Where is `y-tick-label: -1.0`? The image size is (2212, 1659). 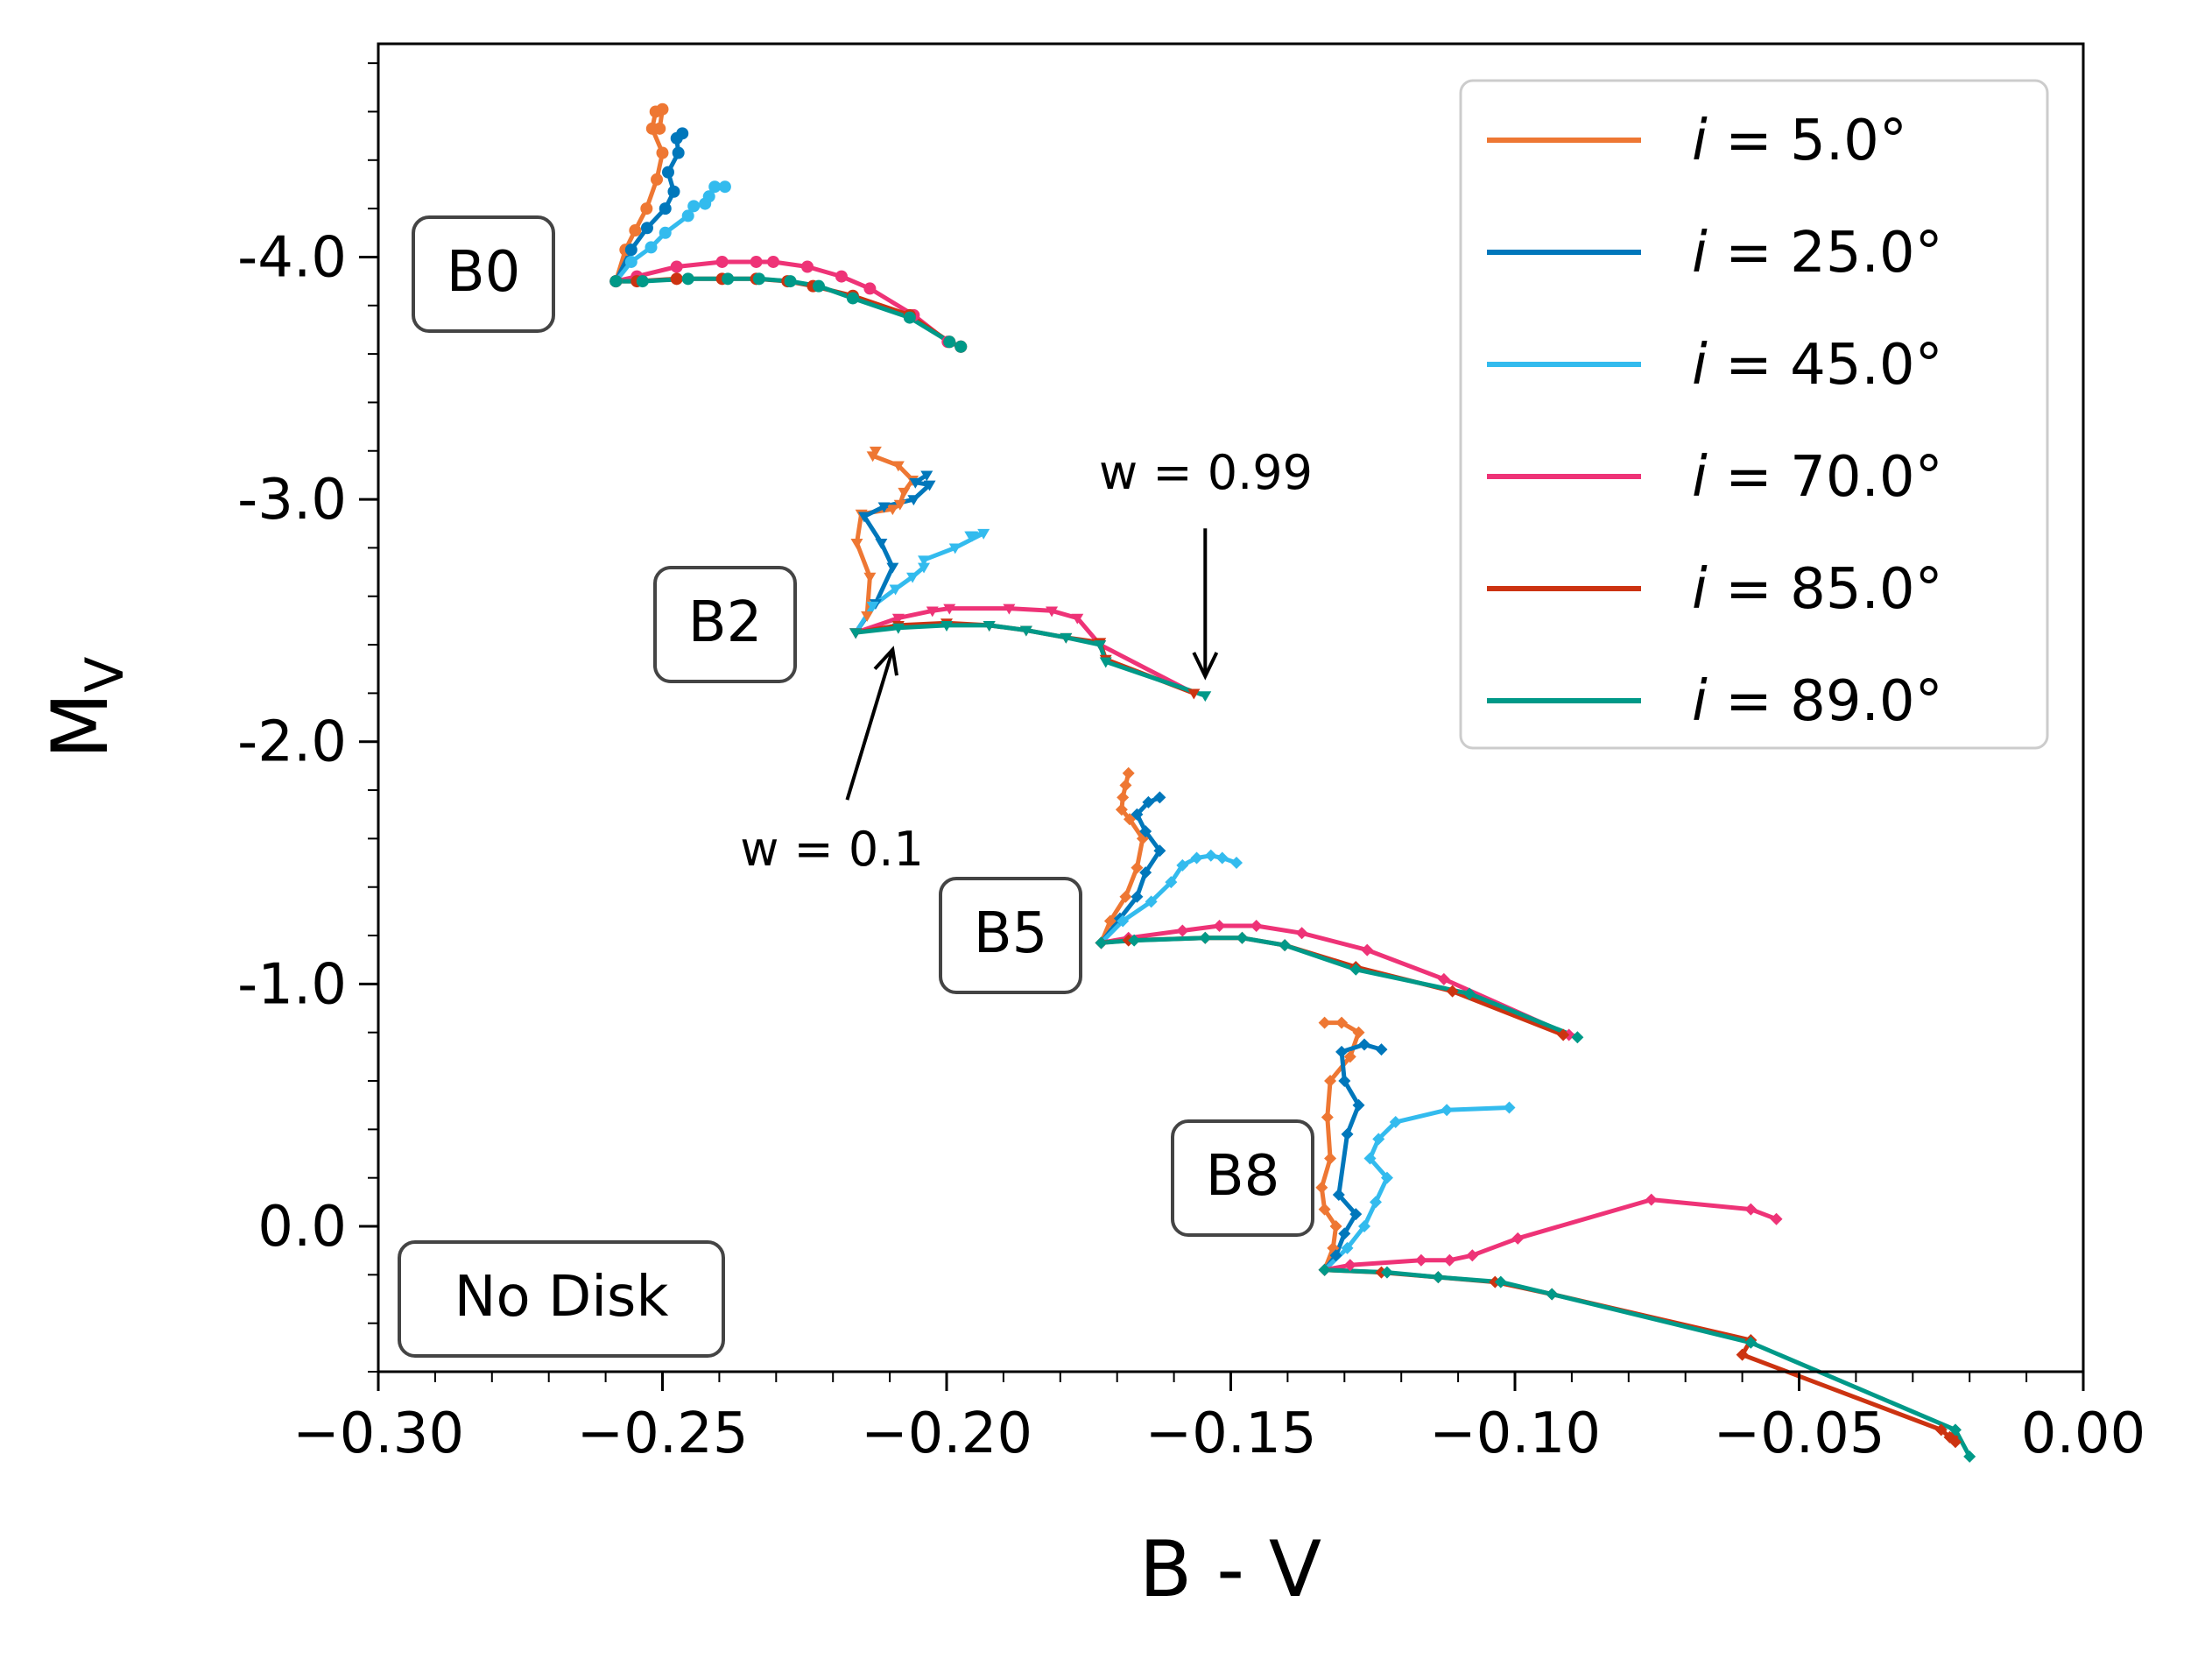
y-tick-label: -1.0 is located at coordinates (292, 984).